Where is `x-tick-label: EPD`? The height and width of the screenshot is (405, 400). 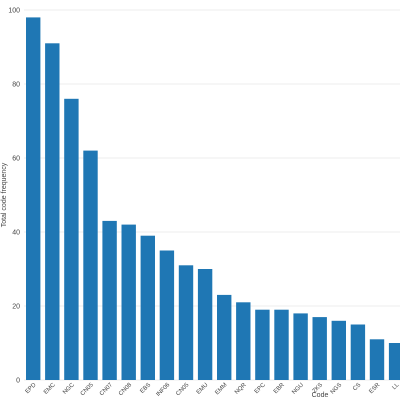 x-tick-label: EPD is located at coordinates (31, 388).